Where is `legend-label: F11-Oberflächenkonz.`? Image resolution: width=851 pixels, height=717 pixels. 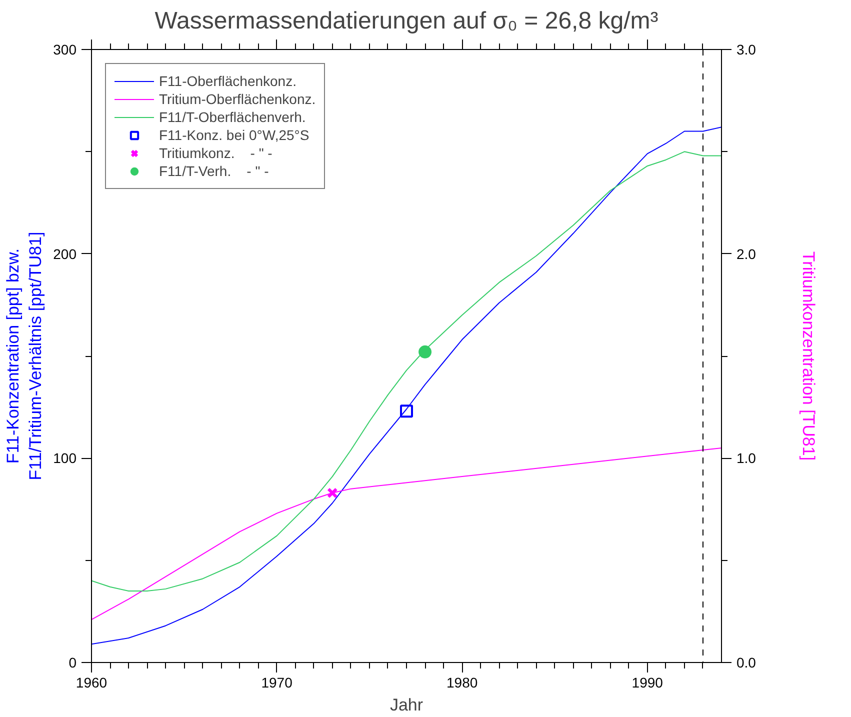 legend-label: F11-Oberflächenkonz. is located at coordinates (227, 81).